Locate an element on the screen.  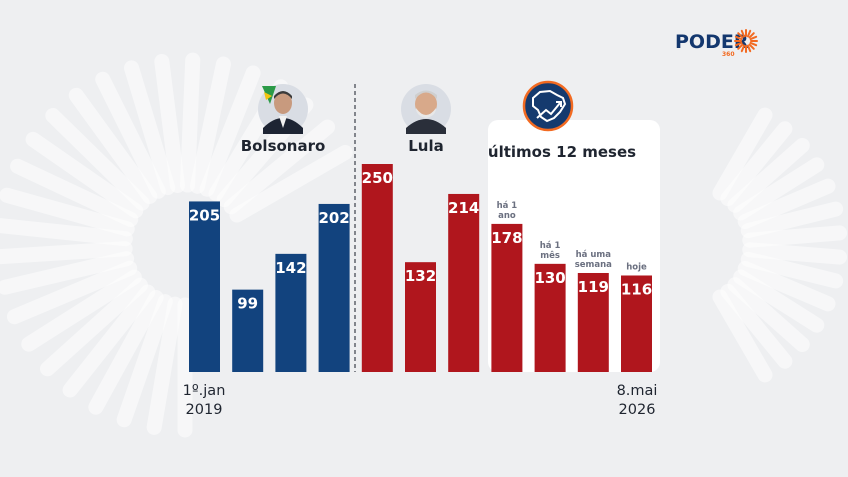
bar-value-label: 250 is located at coordinates (377, 178).